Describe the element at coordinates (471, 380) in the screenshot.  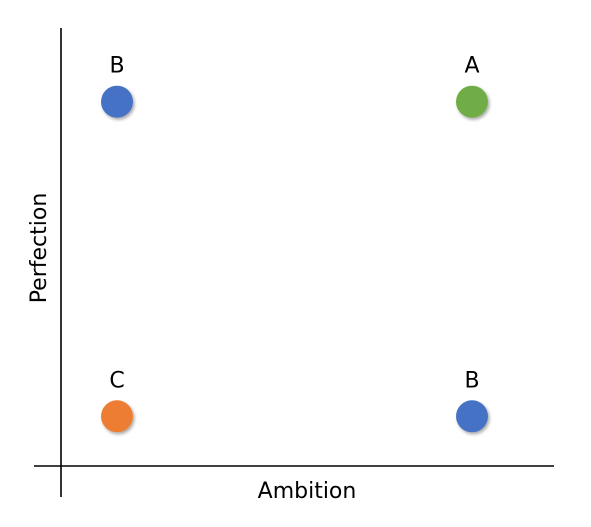
I see `point-label-3: B` at that location.